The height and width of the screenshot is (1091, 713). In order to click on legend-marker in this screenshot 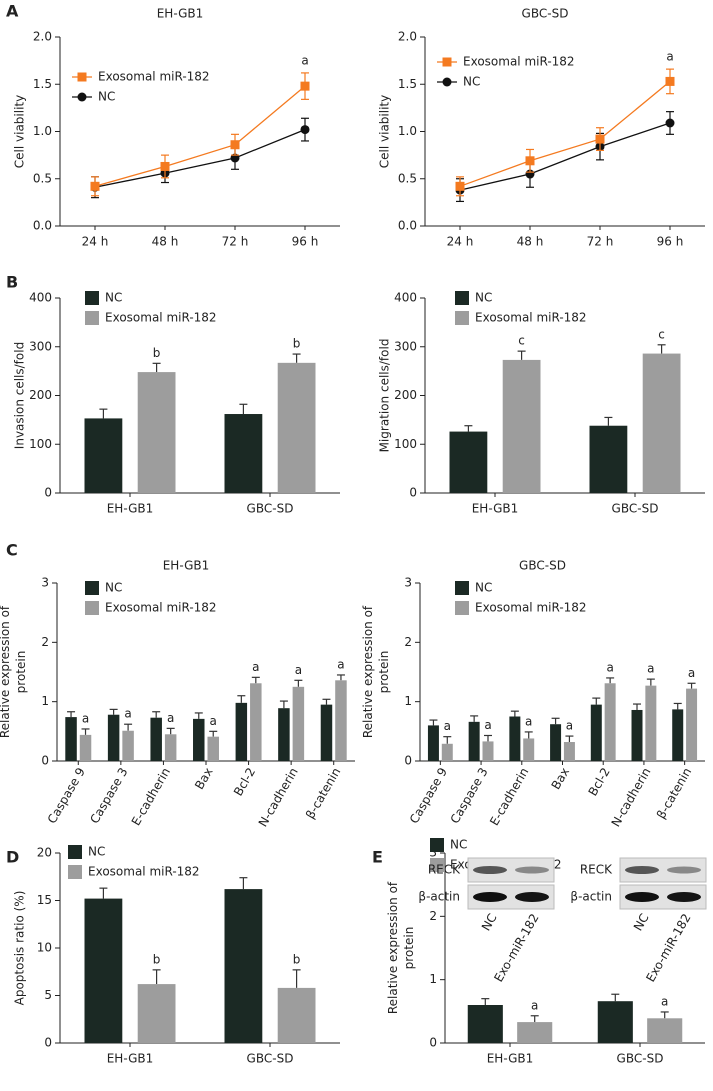, I will do `click(447, 62)`.